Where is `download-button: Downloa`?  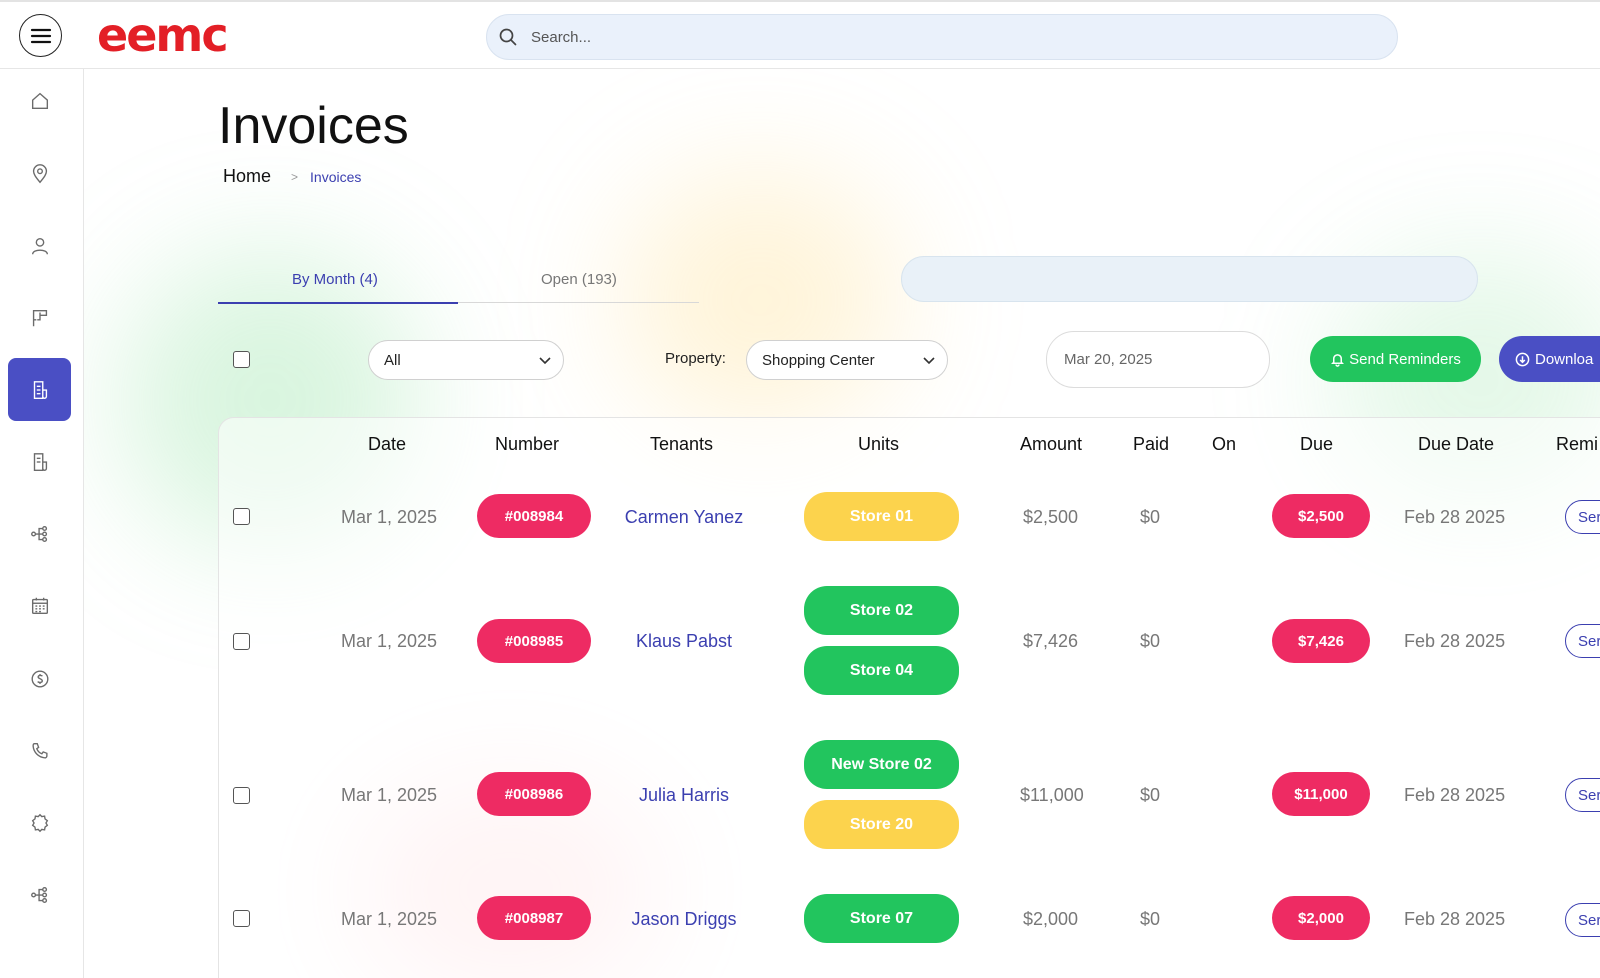
download-button: Downloa is located at coordinates (1549, 359).